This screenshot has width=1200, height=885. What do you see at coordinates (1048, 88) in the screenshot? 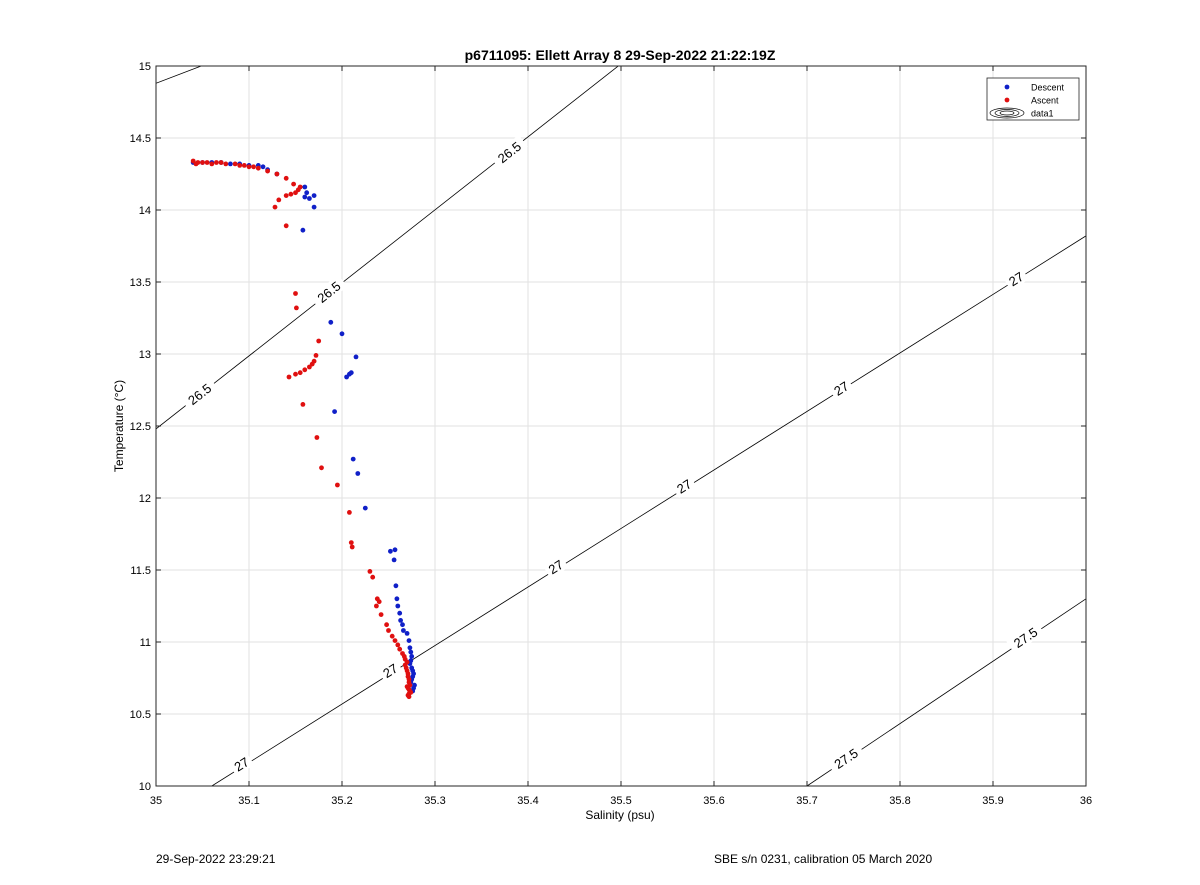
I see `legend-label: Descent` at bounding box center [1048, 88].